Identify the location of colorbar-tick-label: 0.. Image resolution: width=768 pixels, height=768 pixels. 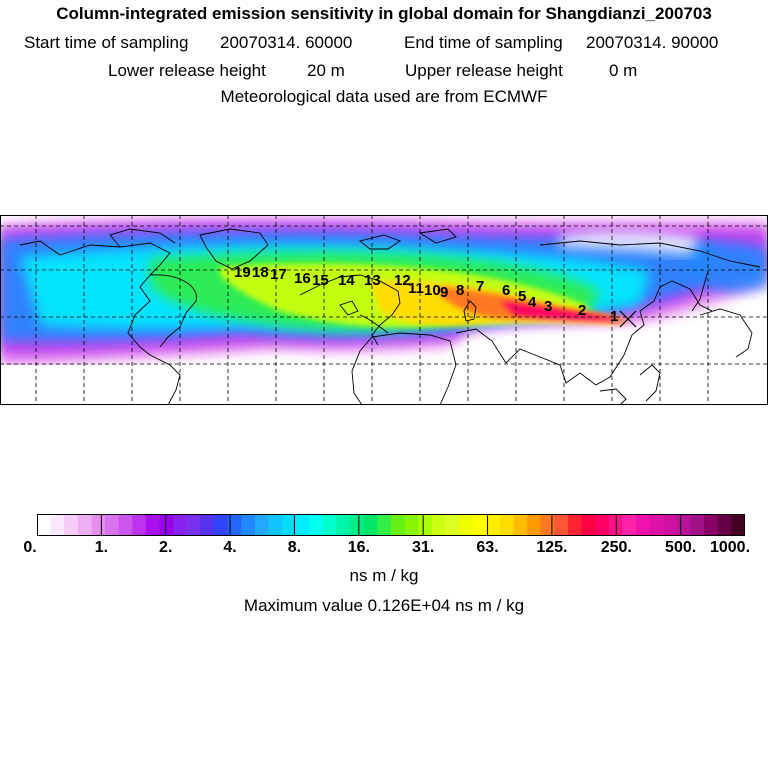
(30, 547).